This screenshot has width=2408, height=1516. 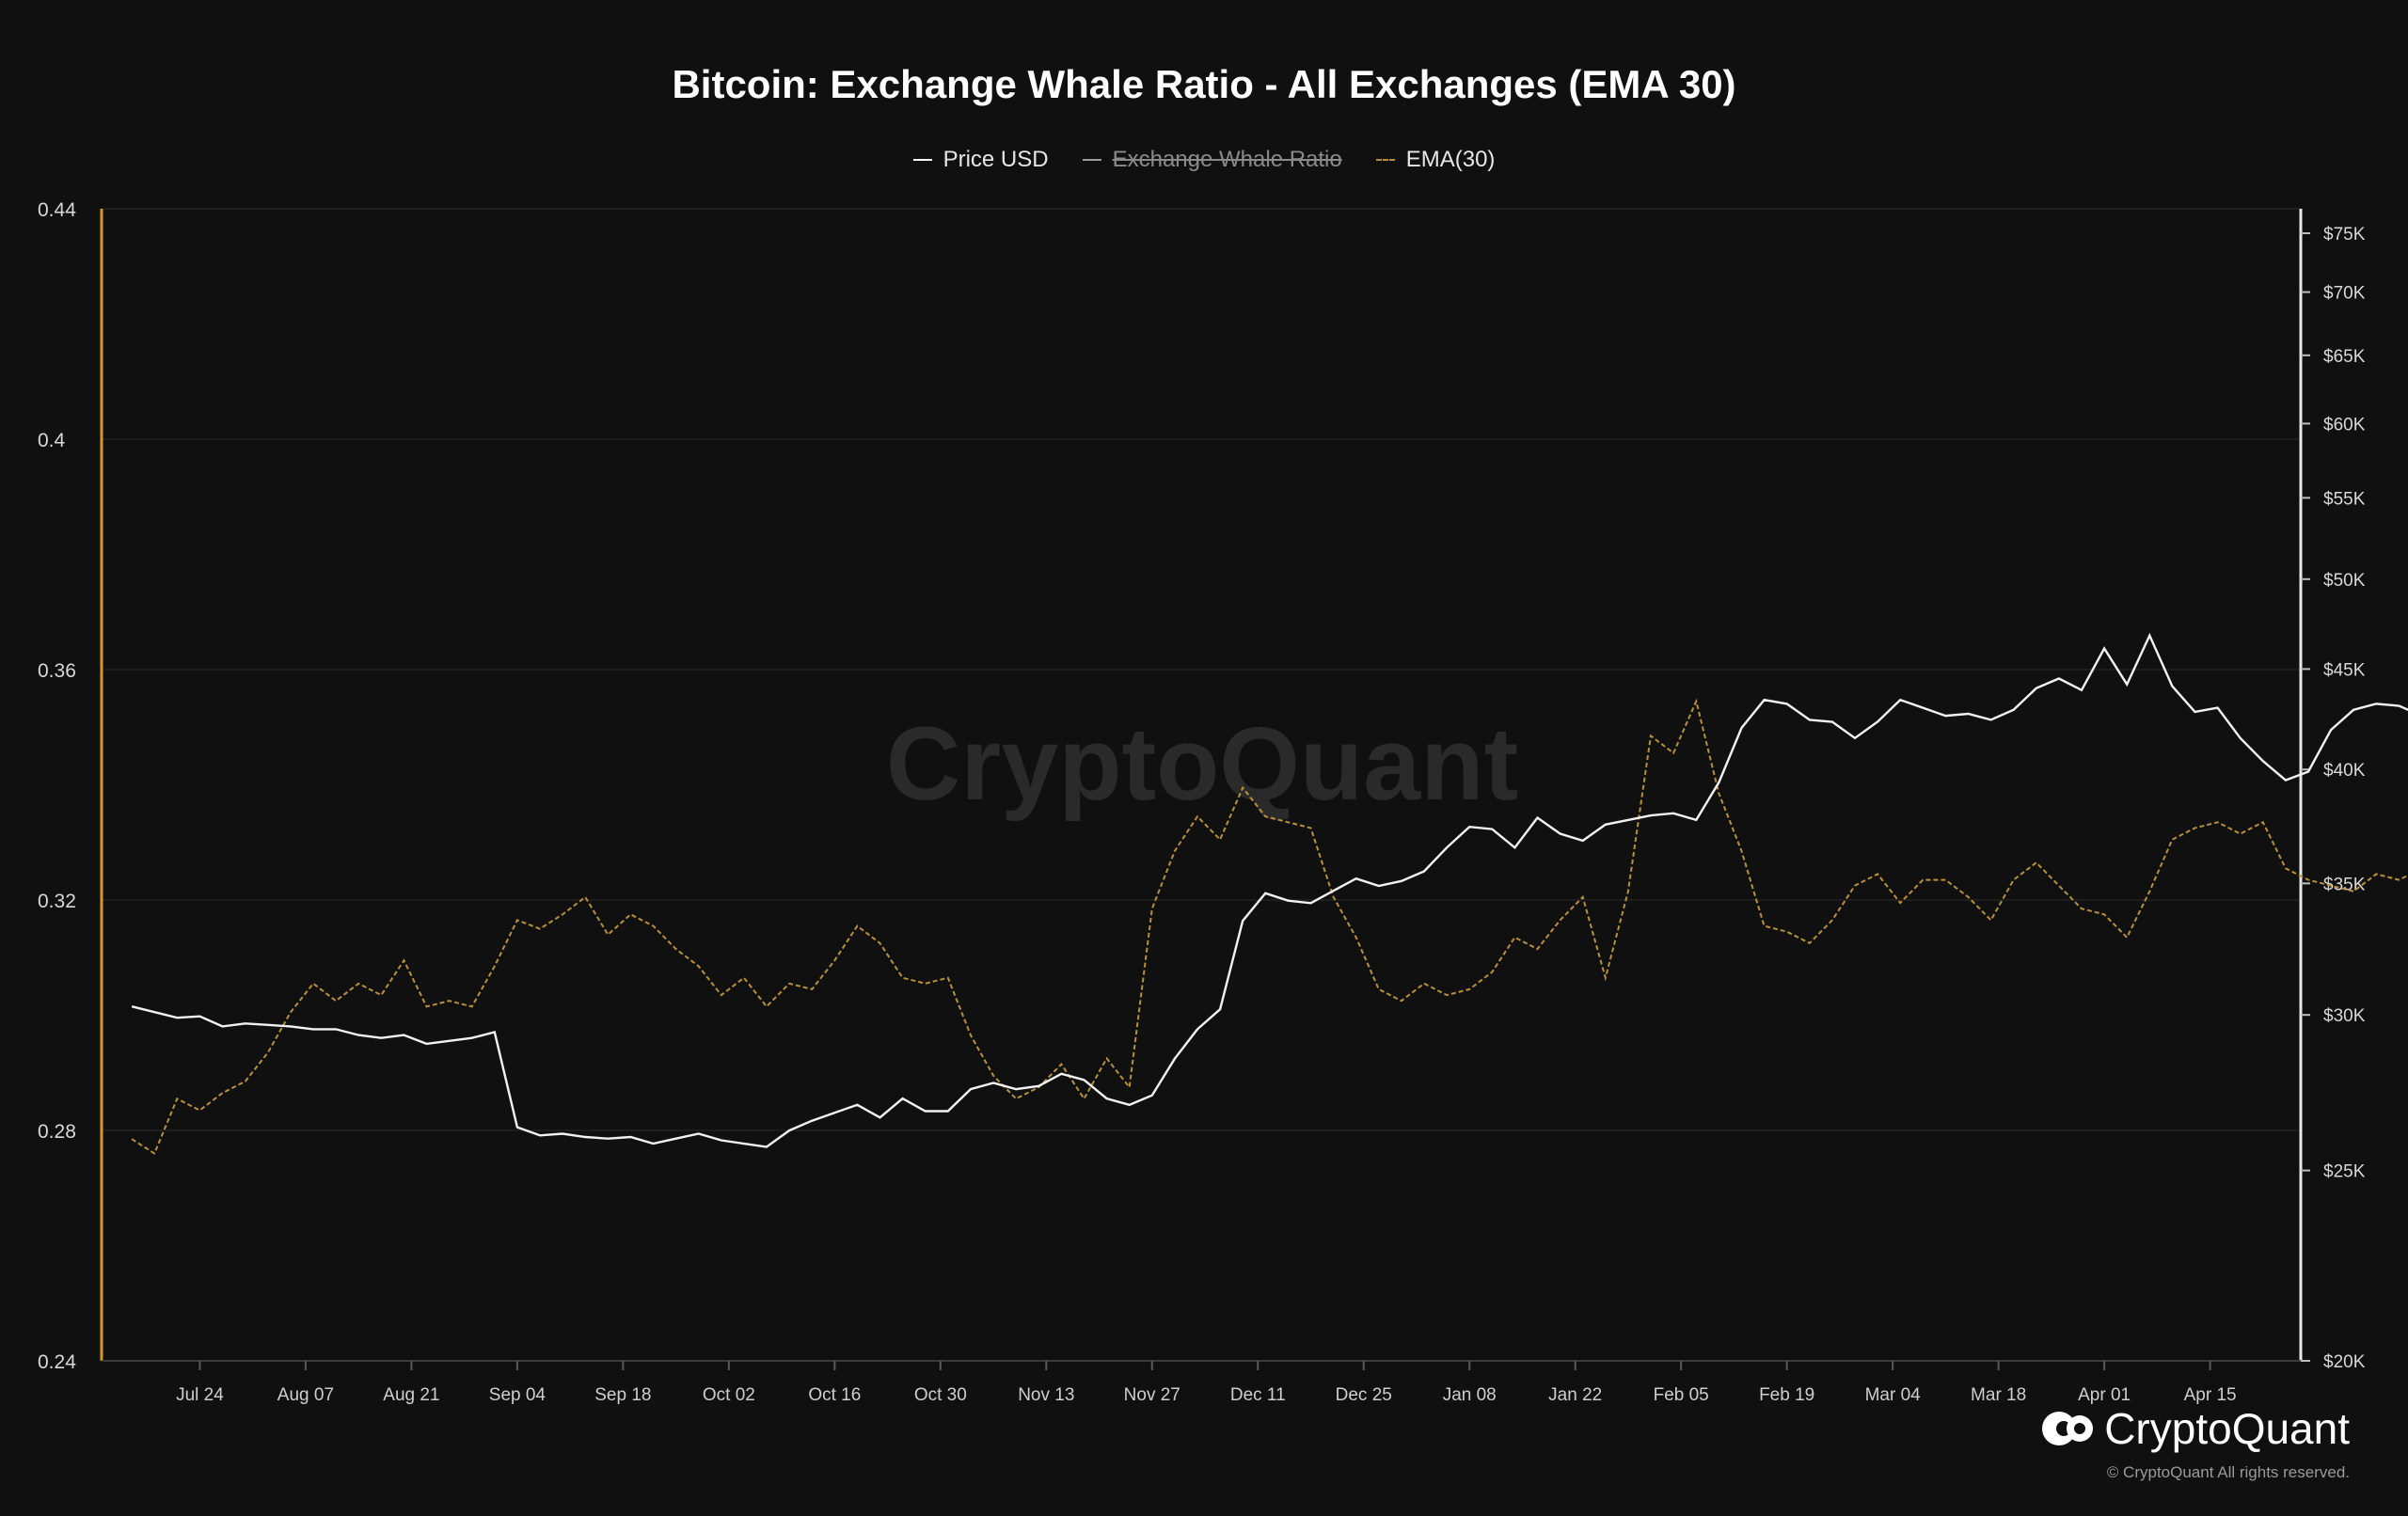 What do you see at coordinates (1999, 1395) in the screenshot?
I see `x-tick-label: Mar 18` at bounding box center [1999, 1395].